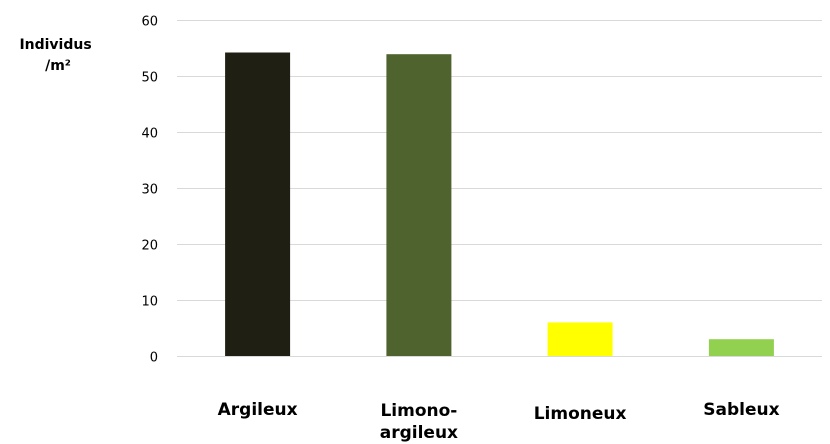 The image size is (830, 444). Describe the element at coordinates (419, 422) in the screenshot. I see `x-category-label: Limono-argileux` at that location.